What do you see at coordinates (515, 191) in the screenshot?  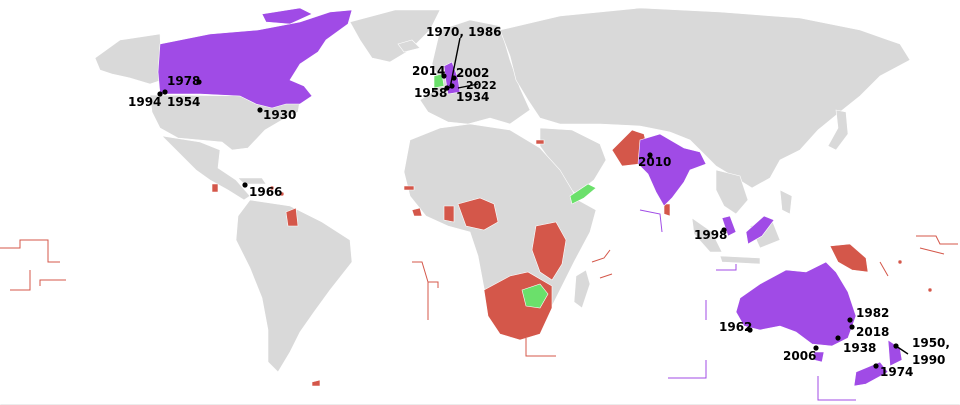 I see `green-layer` at bounding box center [515, 191].